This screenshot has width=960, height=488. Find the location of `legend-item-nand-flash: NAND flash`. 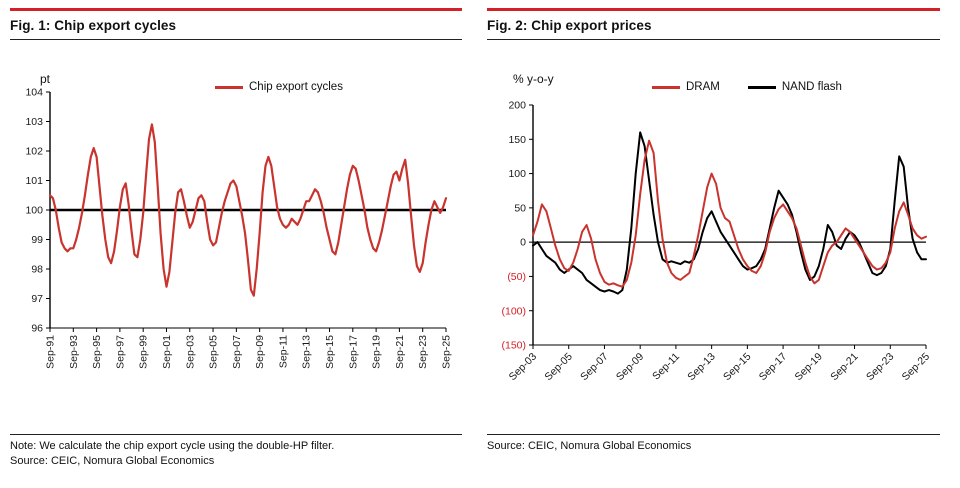

legend-item-nand-flash: NAND flash is located at coordinates (794, 87).